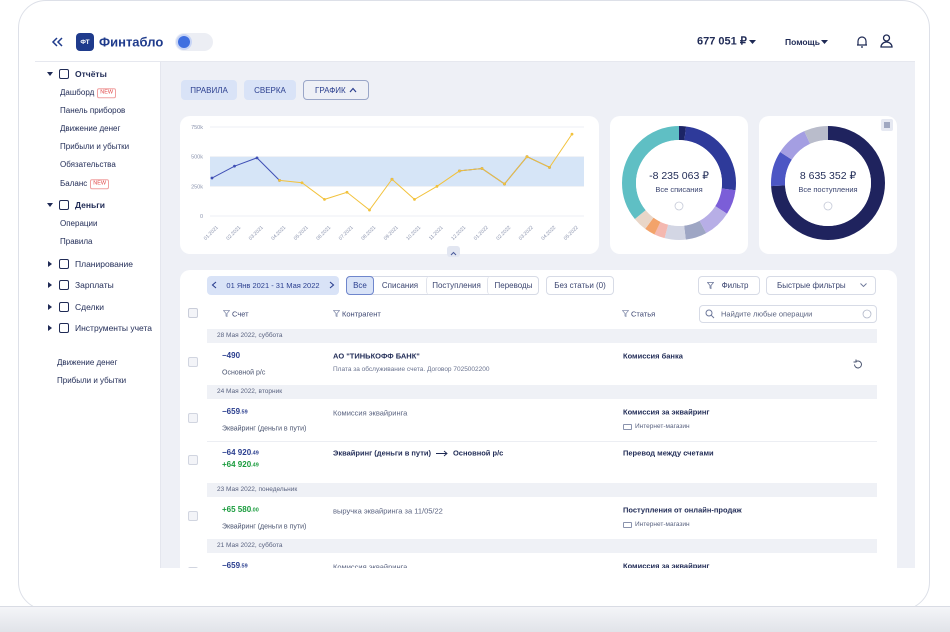 The height and width of the screenshot is (632, 950). What do you see at coordinates (456, 285) in the screenshot?
I see `type-button: Поступления` at bounding box center [456, 285].